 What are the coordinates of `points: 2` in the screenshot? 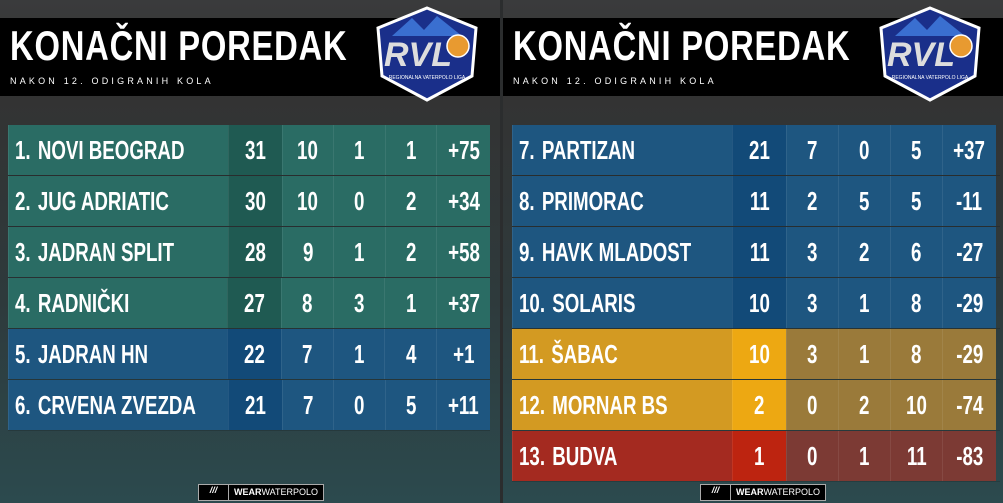 It's located at (759, 404).